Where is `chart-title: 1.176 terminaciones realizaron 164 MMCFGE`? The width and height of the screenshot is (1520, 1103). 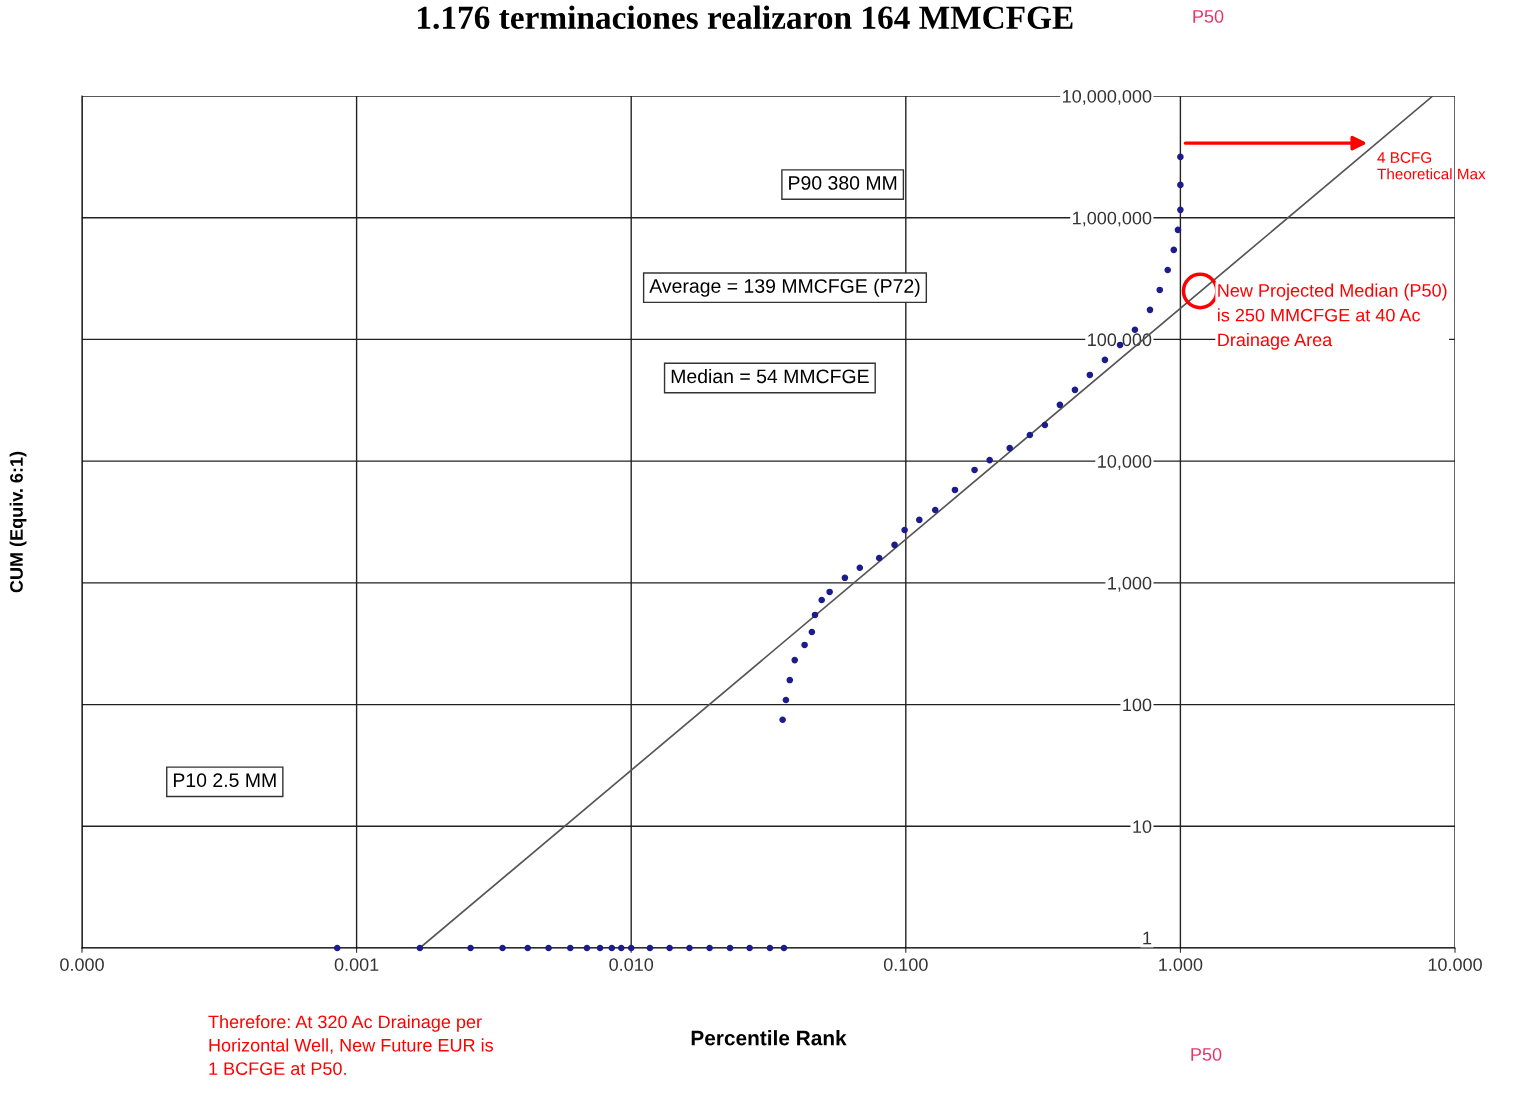 chart-title: 1.176 terminaciones realizaron 164 MMCFGE is located at coordinates (745, 17).